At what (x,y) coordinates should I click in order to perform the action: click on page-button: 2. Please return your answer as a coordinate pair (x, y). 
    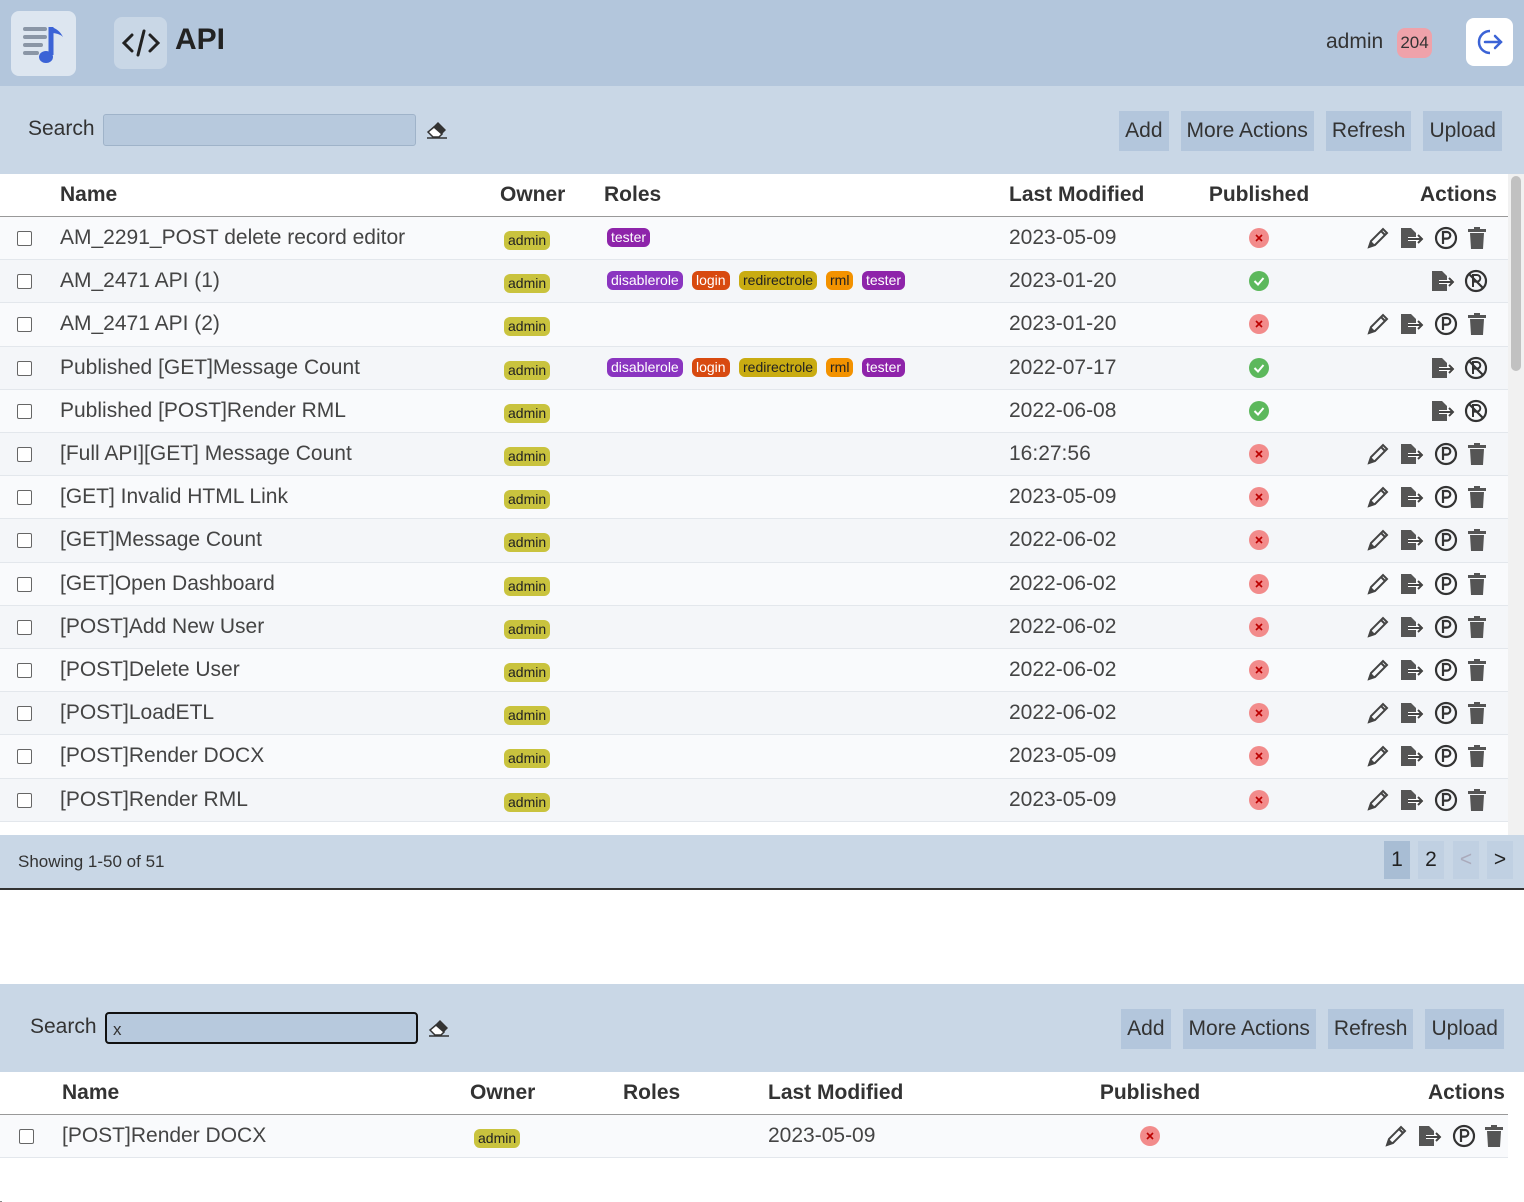
    Looking at the image, I should click on (1431, 860).